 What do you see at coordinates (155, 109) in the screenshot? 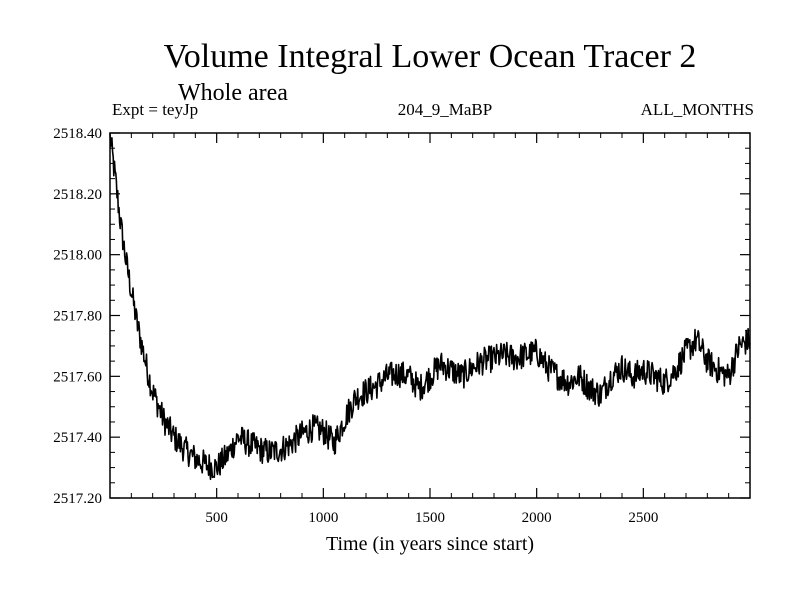
I see `experiment-label: Expt = teyJp` at bounding box center [155, 109].